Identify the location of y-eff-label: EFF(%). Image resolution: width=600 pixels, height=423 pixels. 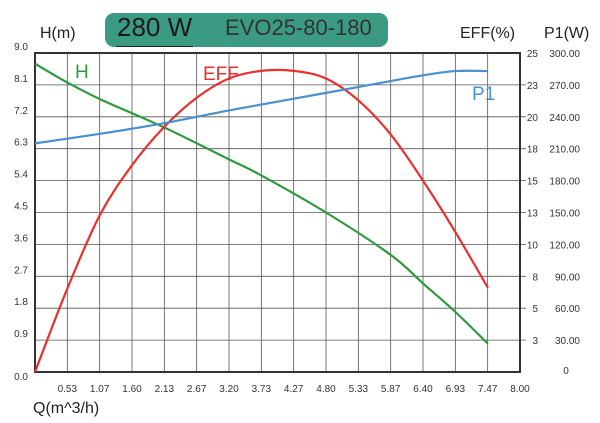
(488, 33).